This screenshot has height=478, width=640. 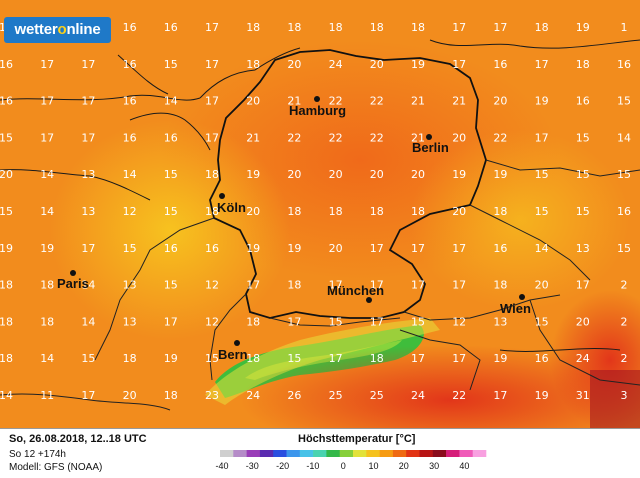 I want to click on city-bern: Bern, so click(x=233, y=351).